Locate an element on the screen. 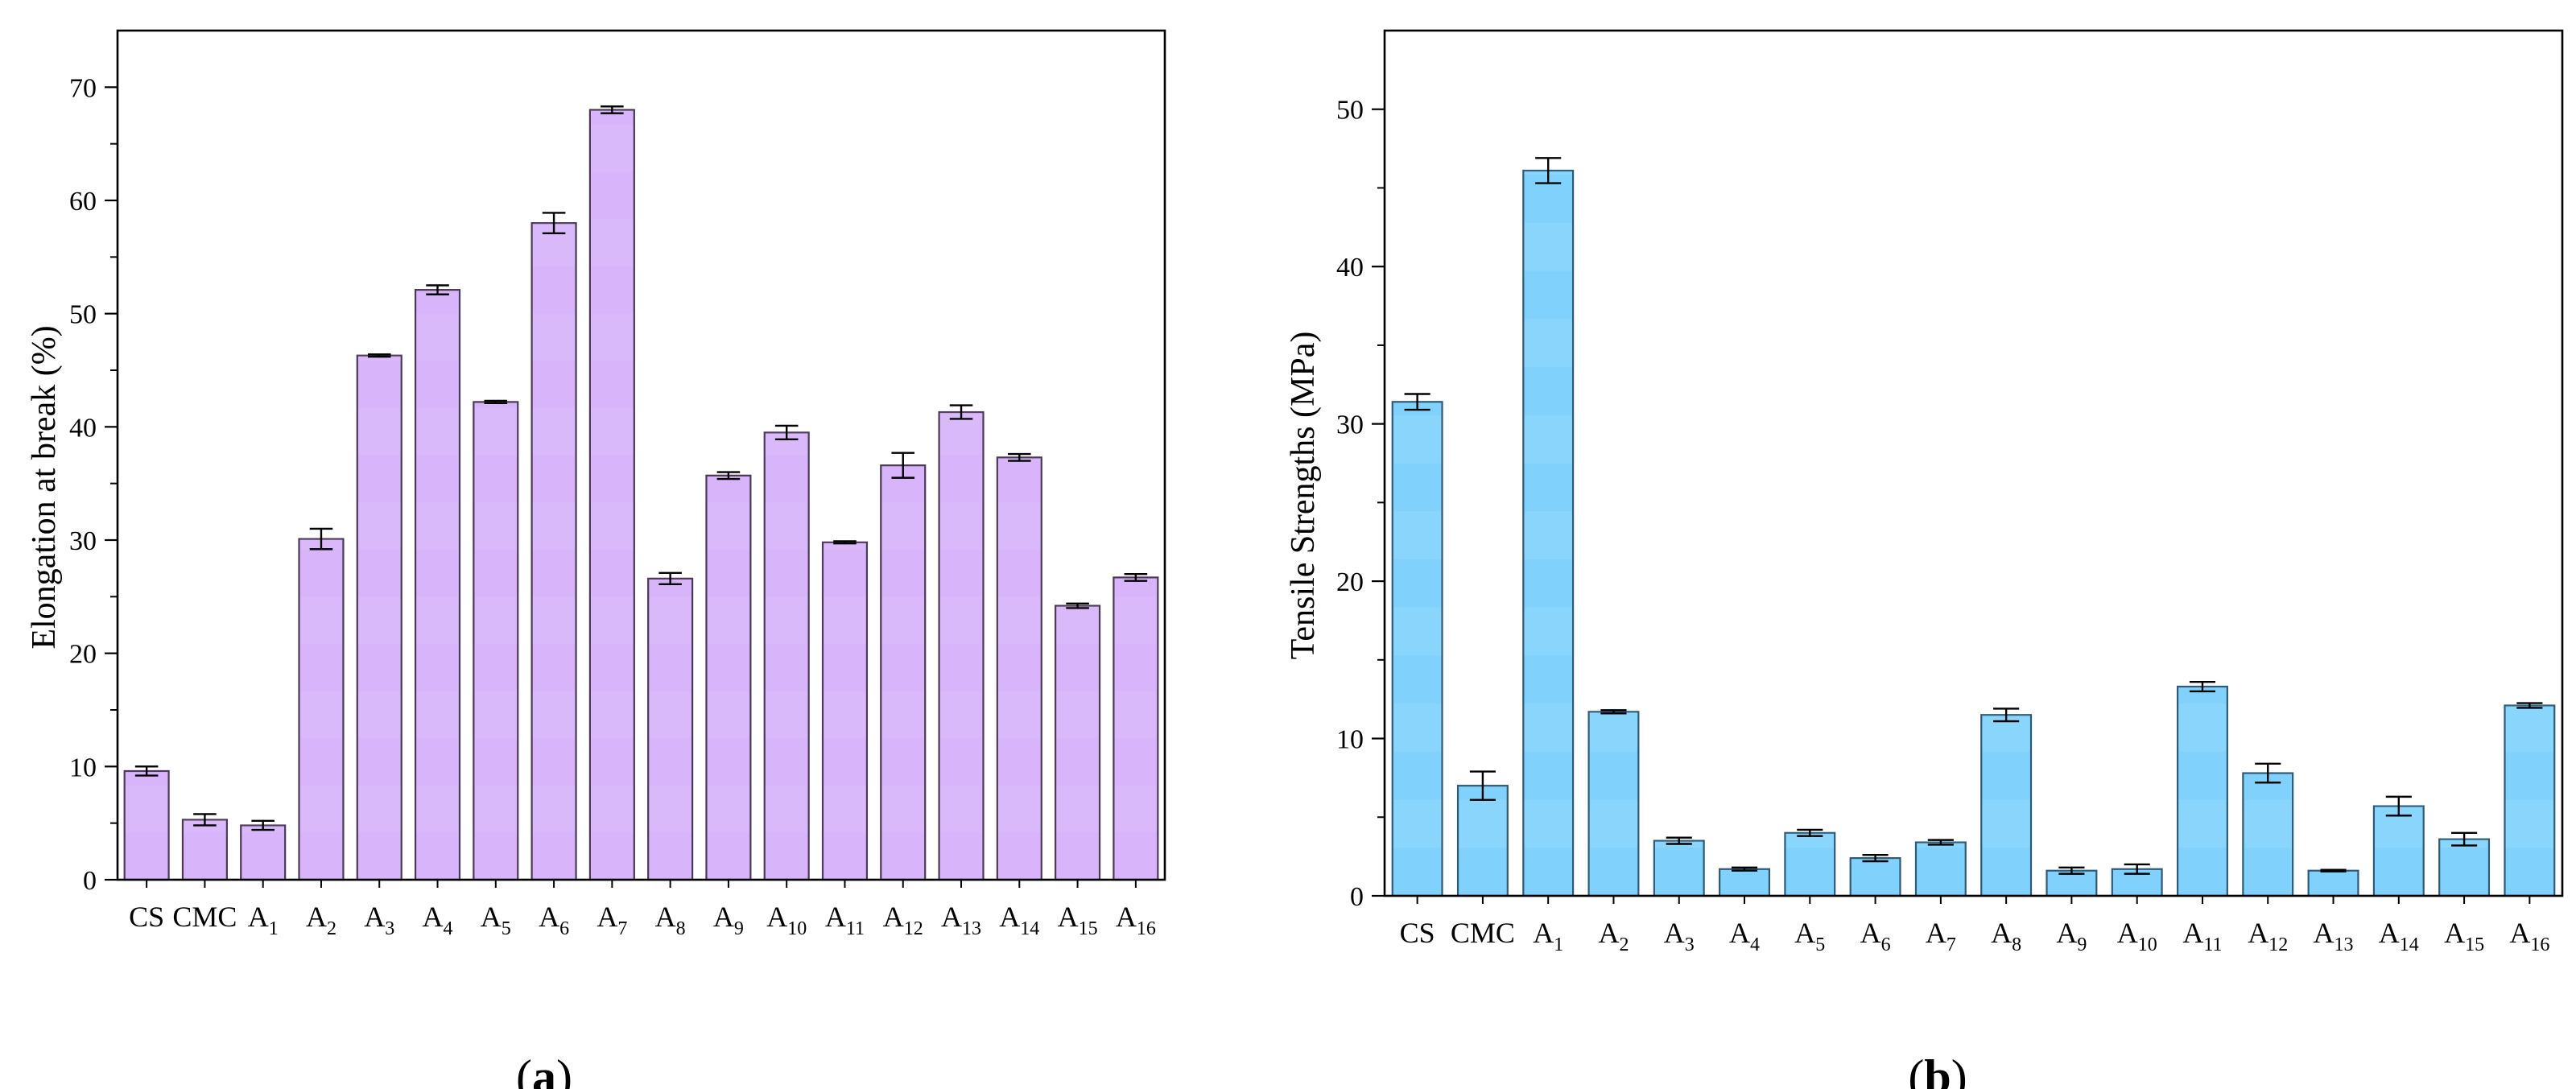 The image size is (2576, 1089). x-tick-label-base: CS is located at coordinates (1417, 933).